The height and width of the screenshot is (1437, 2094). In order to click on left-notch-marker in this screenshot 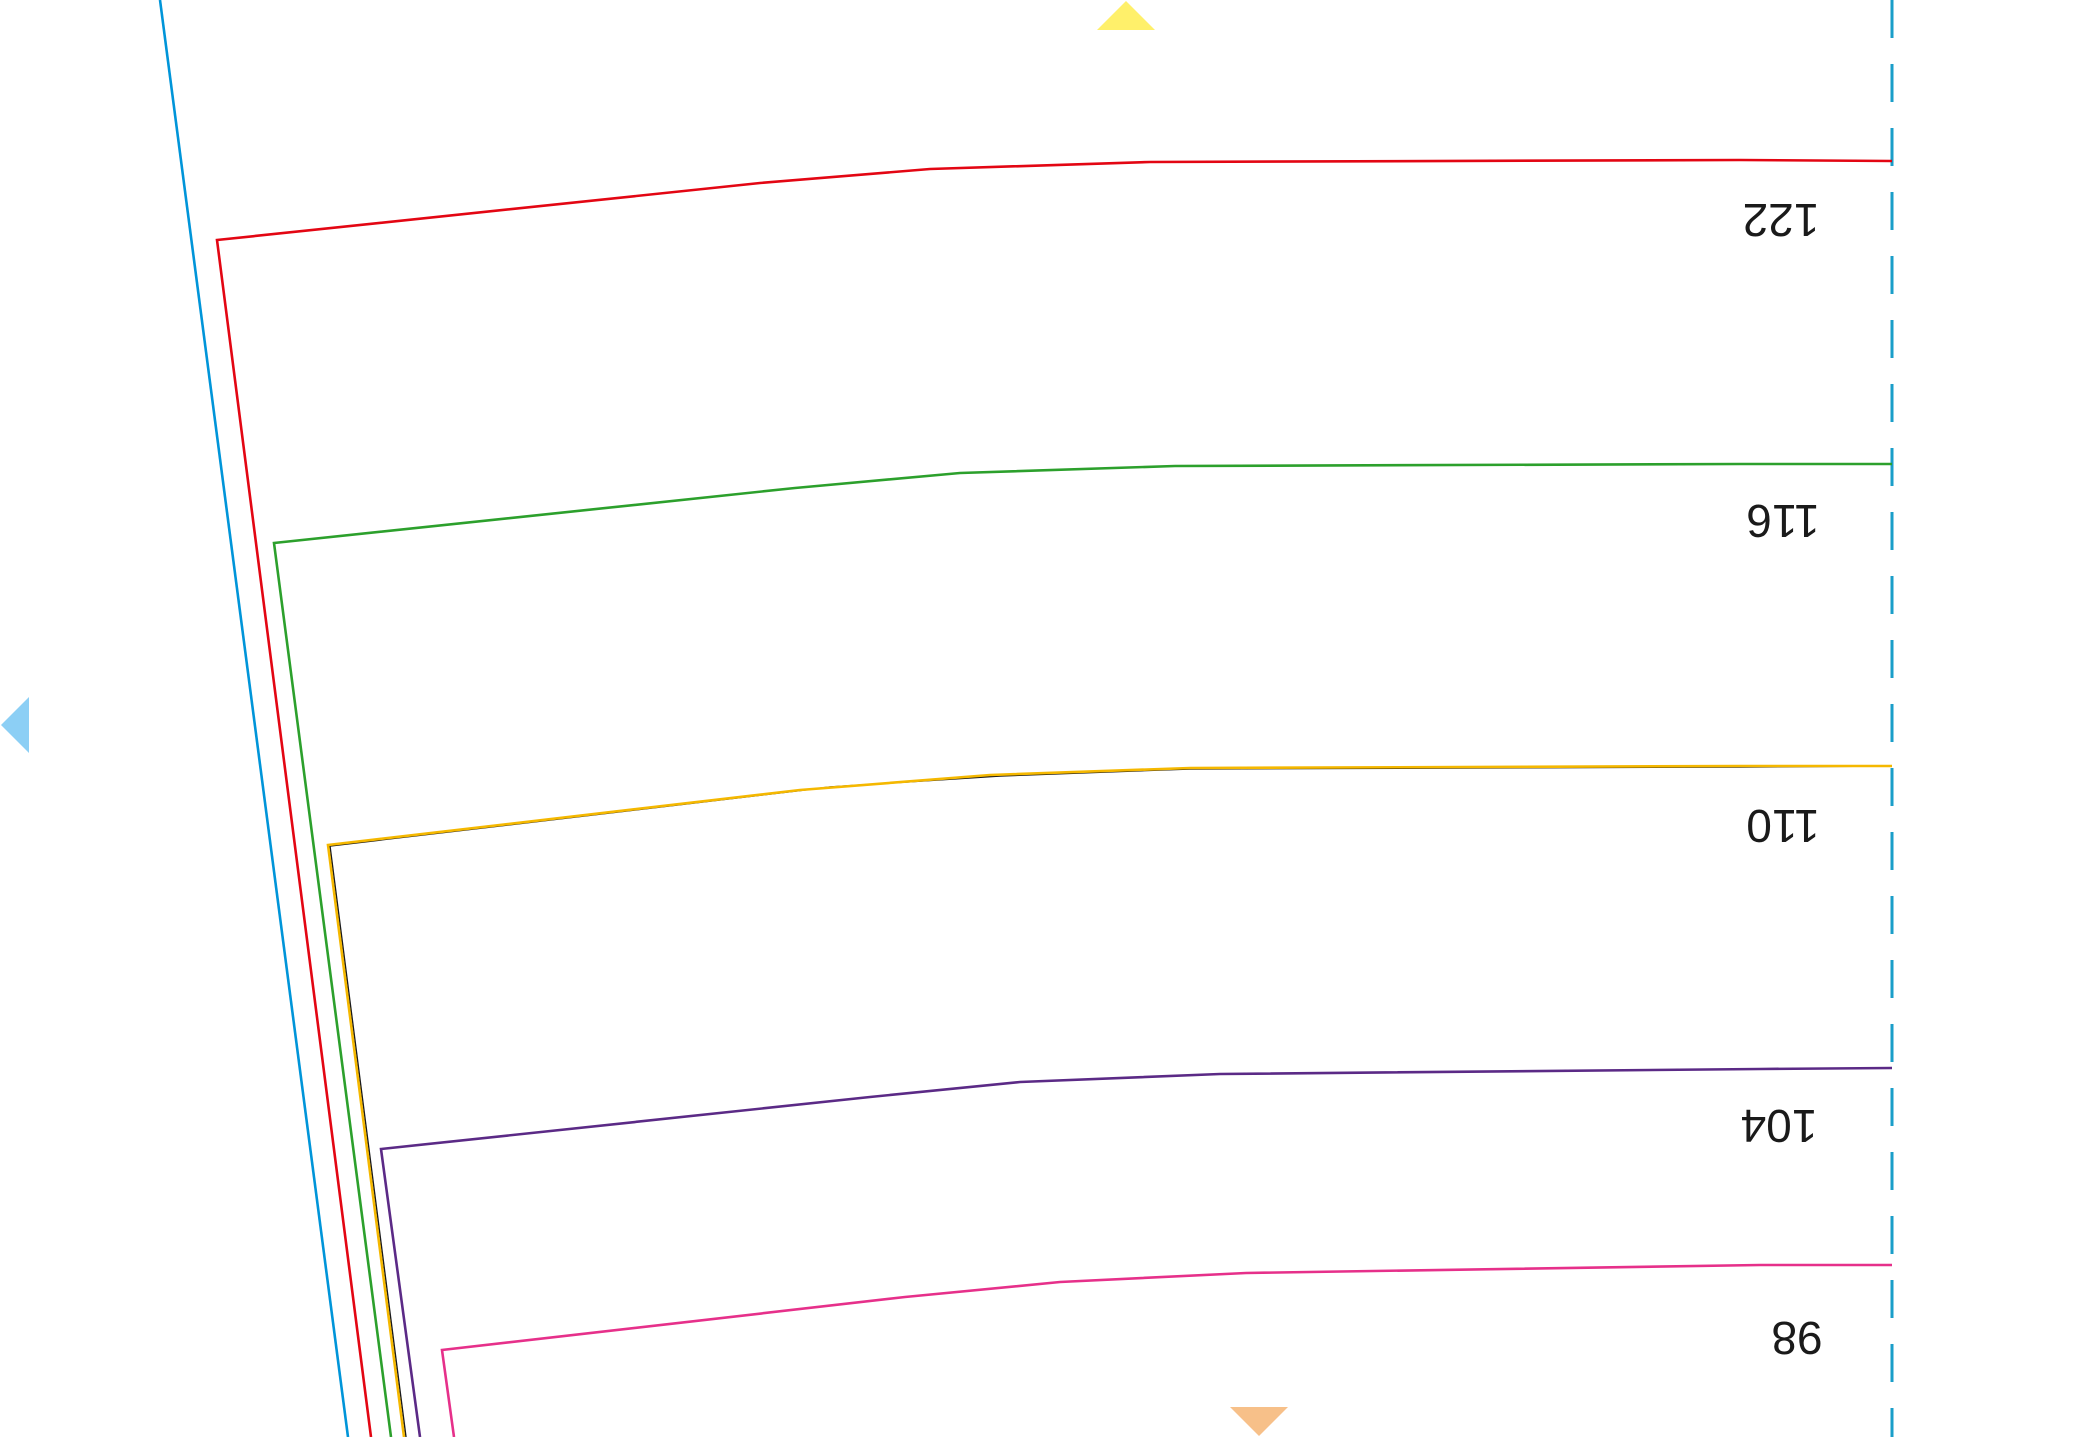, I will do `click(15, 725)`.